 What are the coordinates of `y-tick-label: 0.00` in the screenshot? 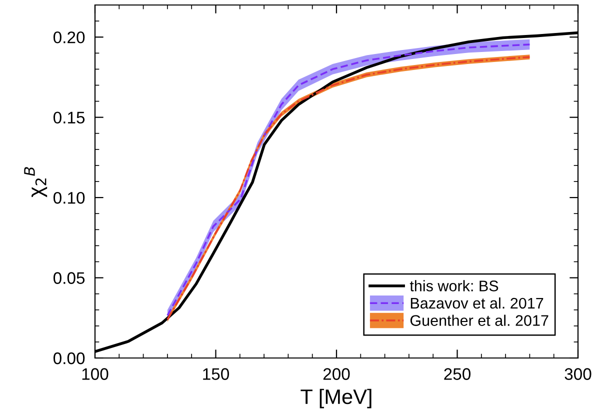 It's located at (69, 358).